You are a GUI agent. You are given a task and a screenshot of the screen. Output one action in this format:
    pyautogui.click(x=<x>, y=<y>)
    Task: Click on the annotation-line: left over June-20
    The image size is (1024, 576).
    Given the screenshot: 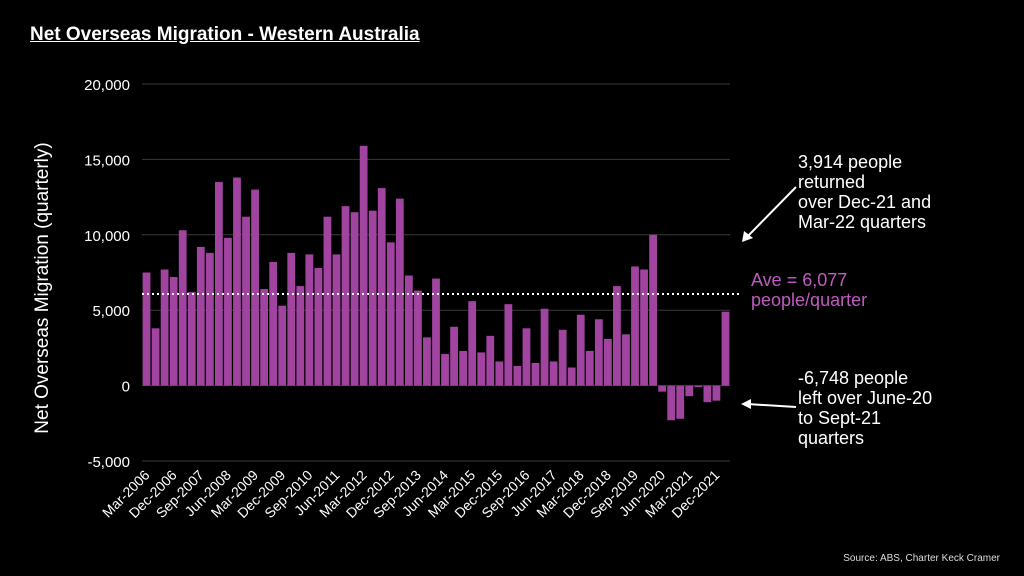 What is the action you would take?
    pyautogui.click(x=865, y=398)
    